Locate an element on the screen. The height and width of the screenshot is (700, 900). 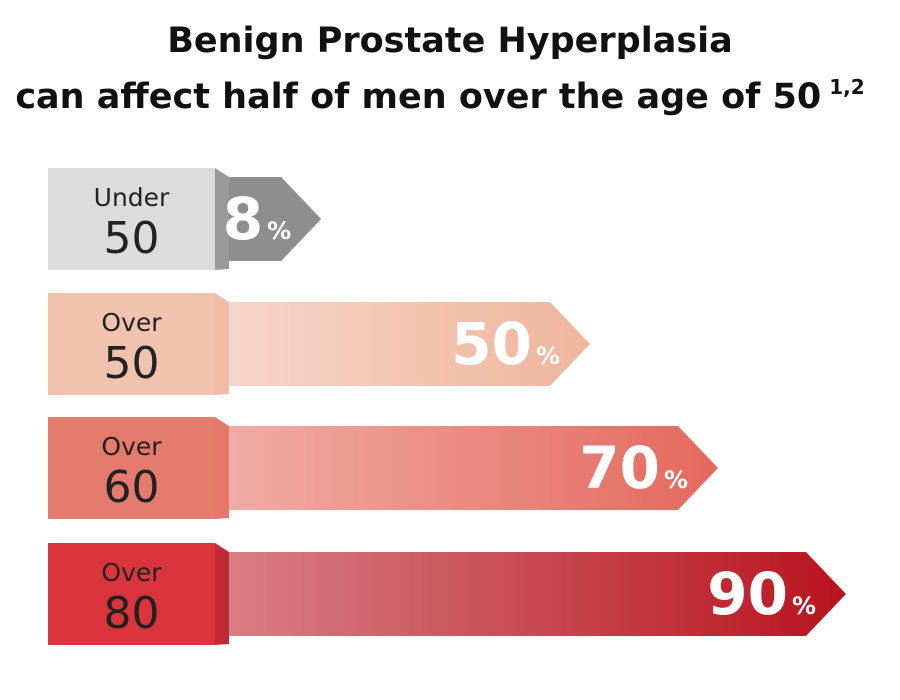
category-label: Under is located at coordinates (132, 197).